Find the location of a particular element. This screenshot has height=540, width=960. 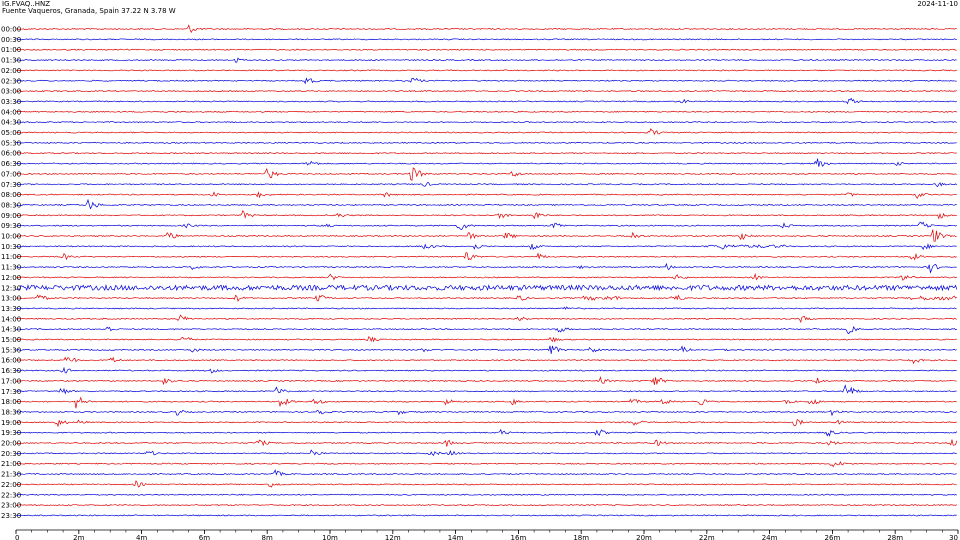

row-time-label: 11:30 is located at coordinates (11, 268).